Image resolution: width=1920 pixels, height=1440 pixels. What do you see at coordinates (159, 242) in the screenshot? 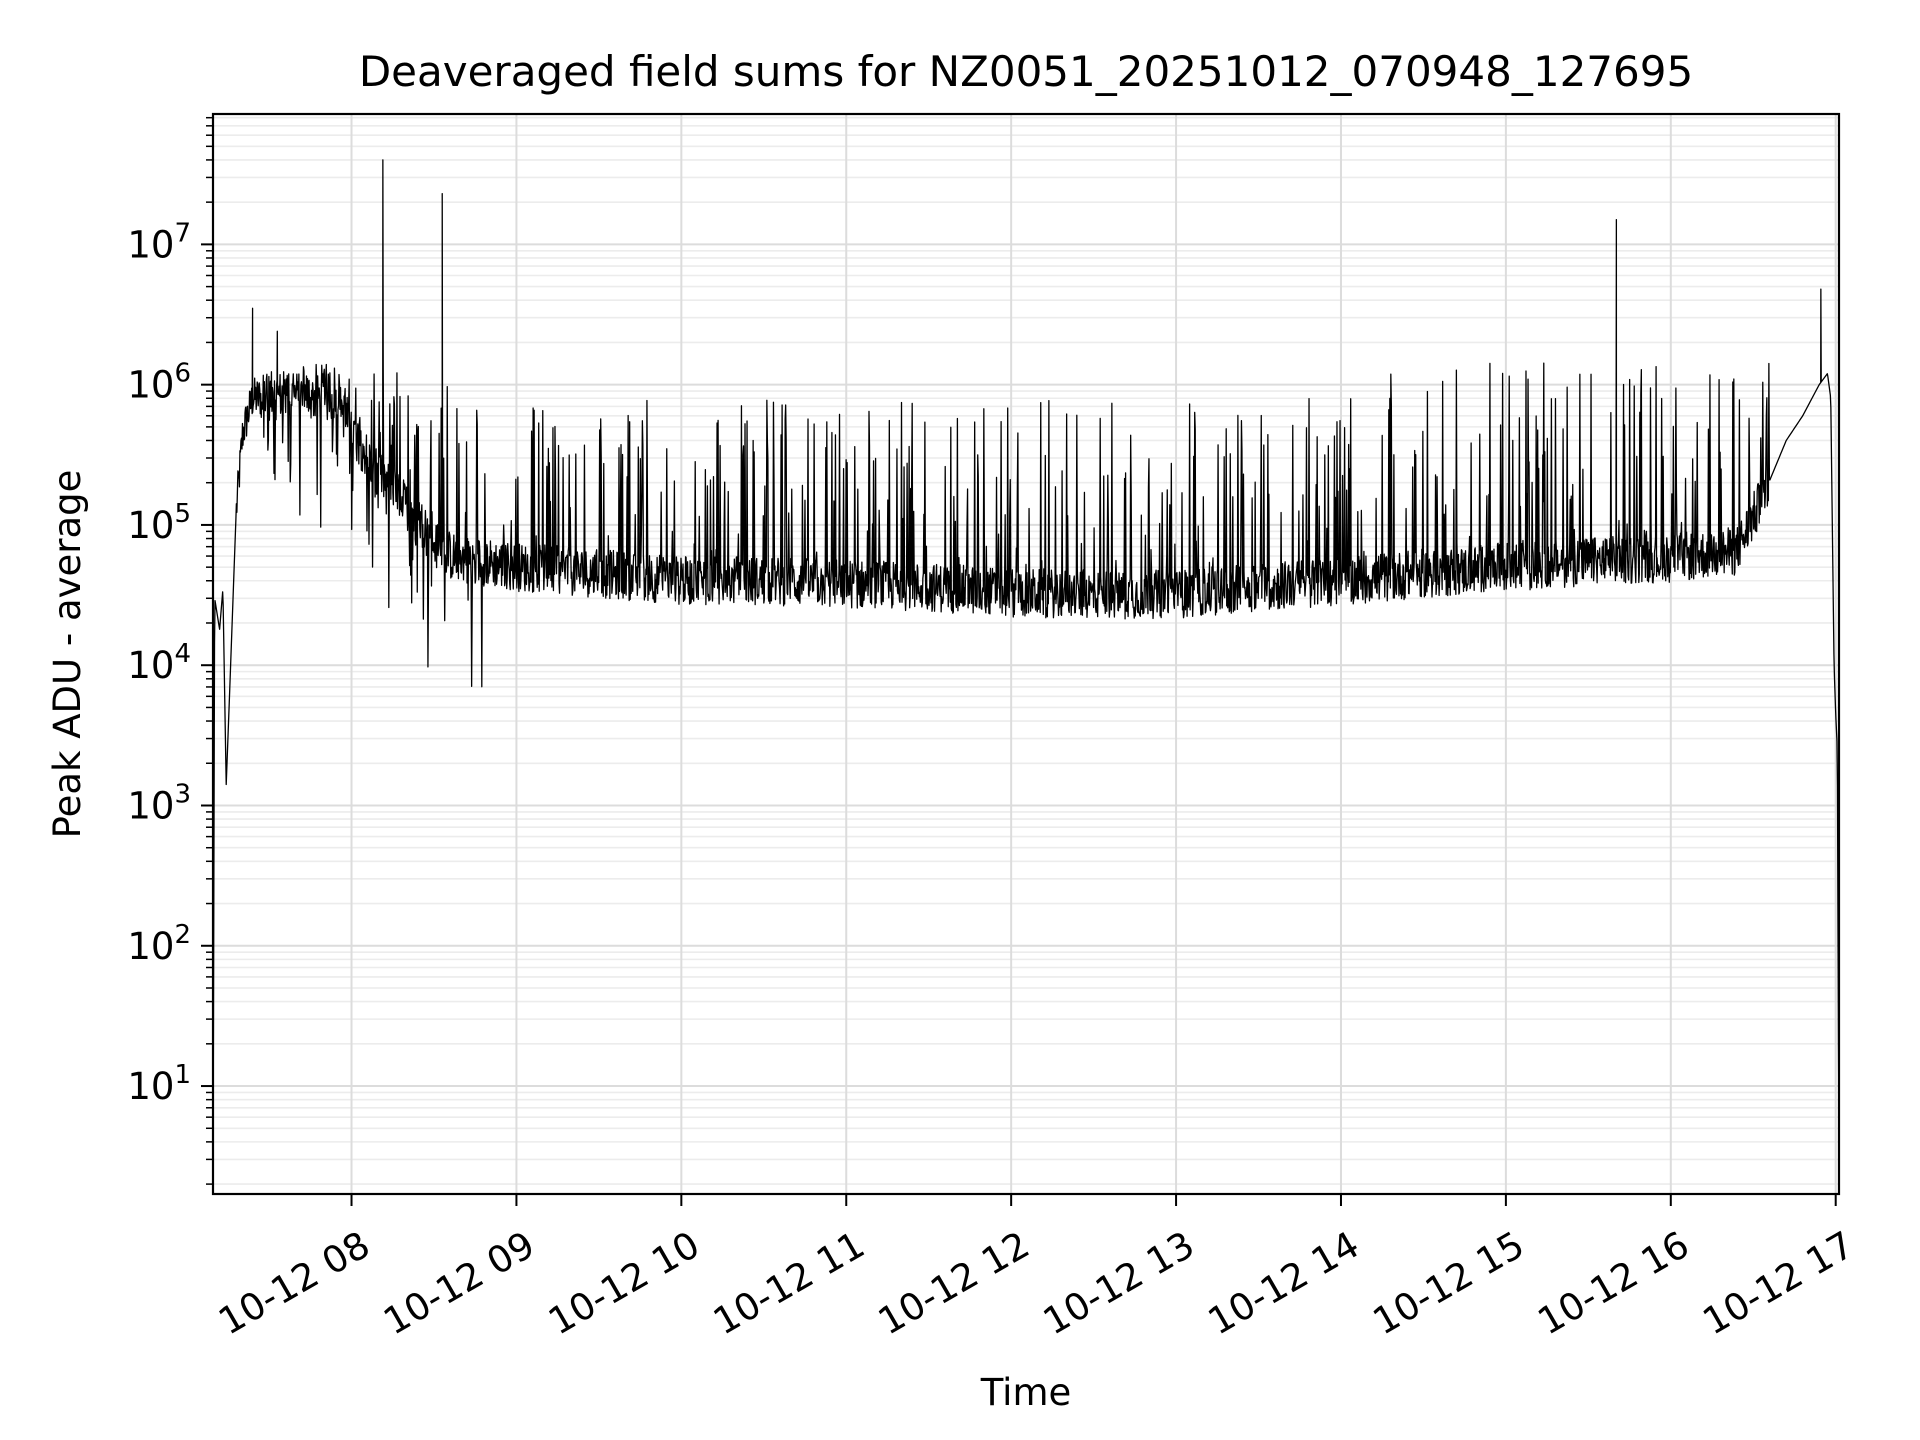
I see `y-tick-label: 107` at bounding box center [159, 242].